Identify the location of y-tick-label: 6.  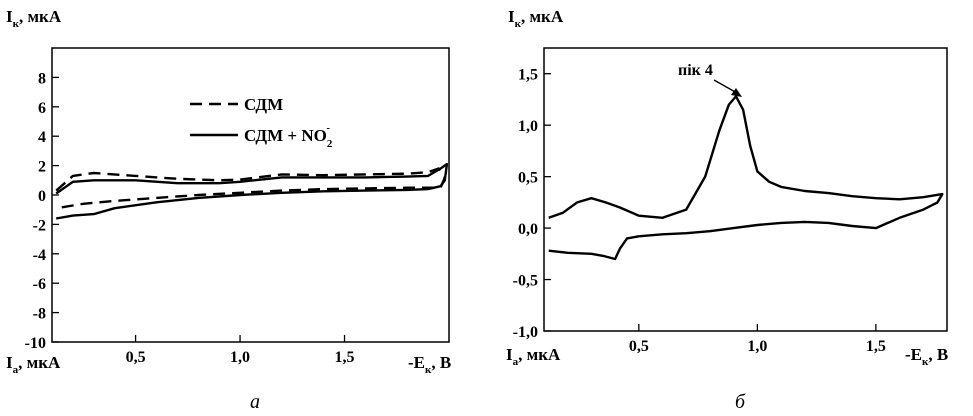
(42, 108).